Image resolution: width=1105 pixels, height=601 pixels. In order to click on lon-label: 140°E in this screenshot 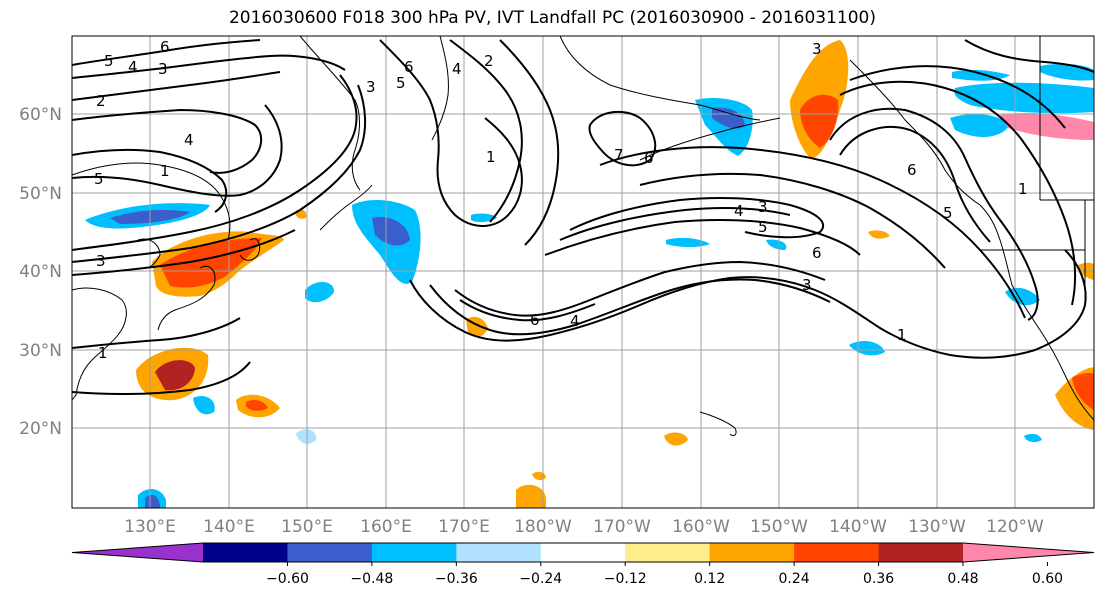, I will do `click(229, 527)`.